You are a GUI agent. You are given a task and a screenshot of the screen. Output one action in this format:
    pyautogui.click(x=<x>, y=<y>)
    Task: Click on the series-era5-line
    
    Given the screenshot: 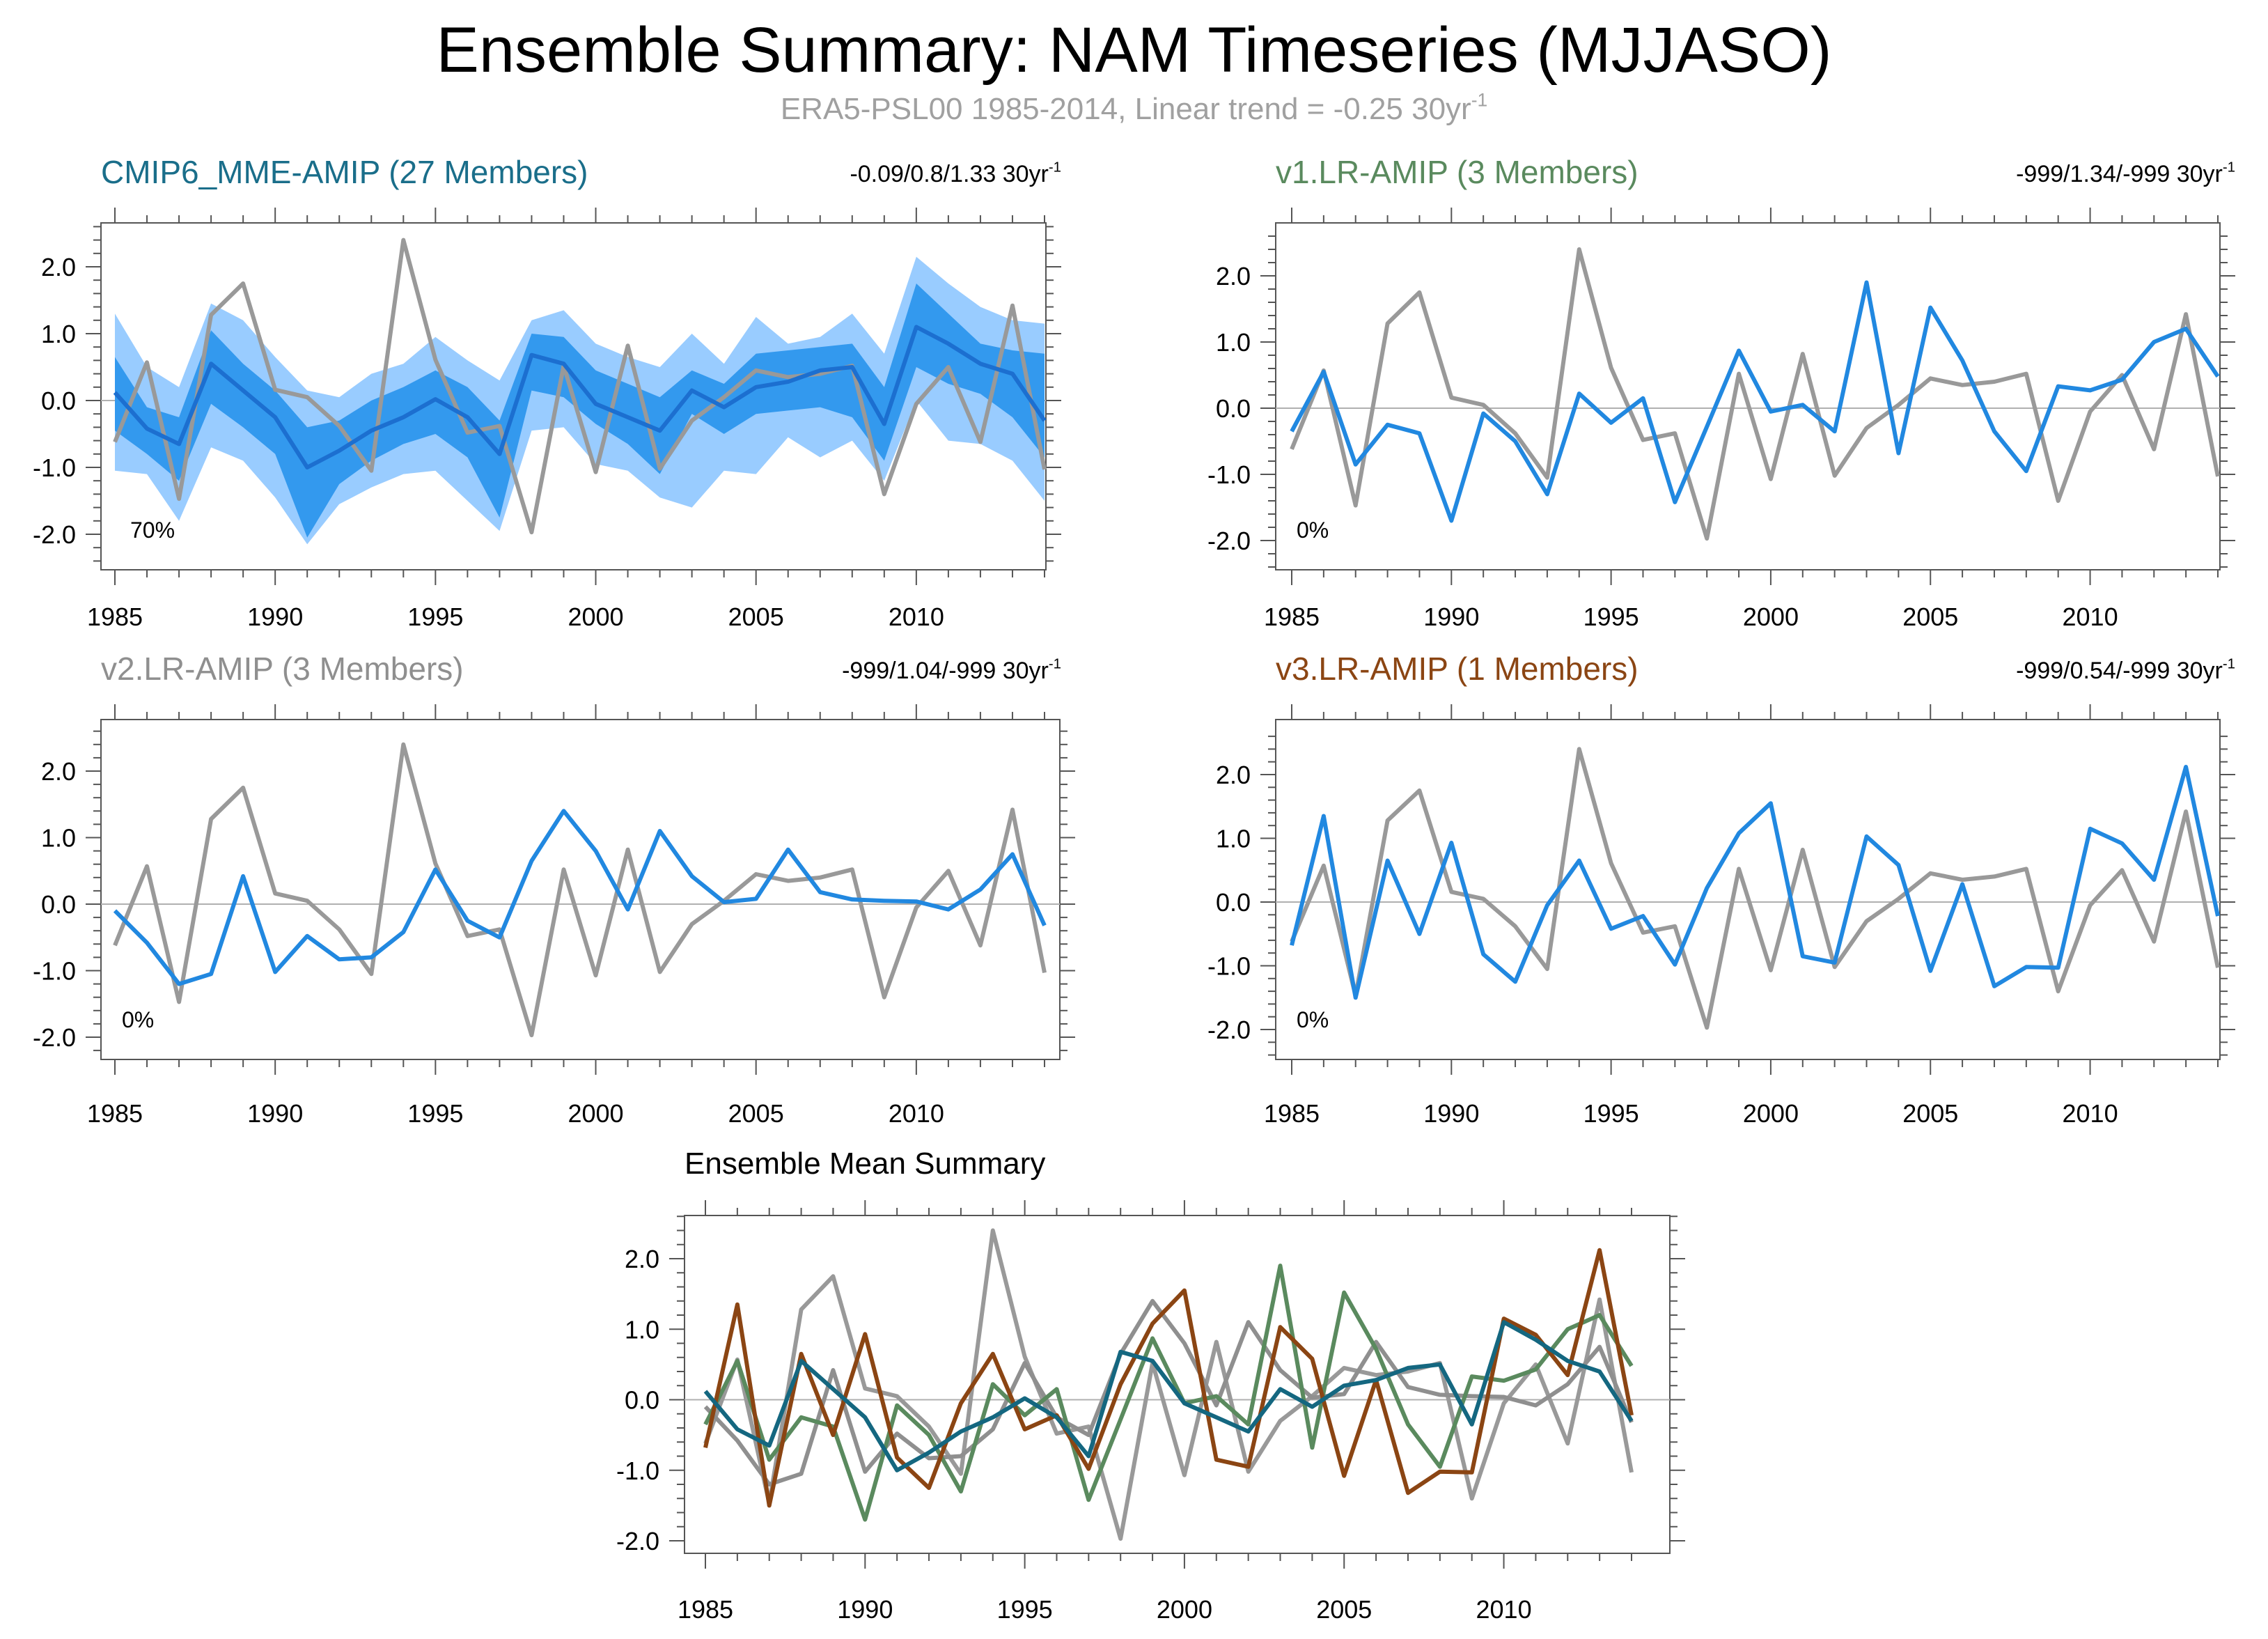 What is the action you would take?
    pyautogui.click(x=580, y=386)
    